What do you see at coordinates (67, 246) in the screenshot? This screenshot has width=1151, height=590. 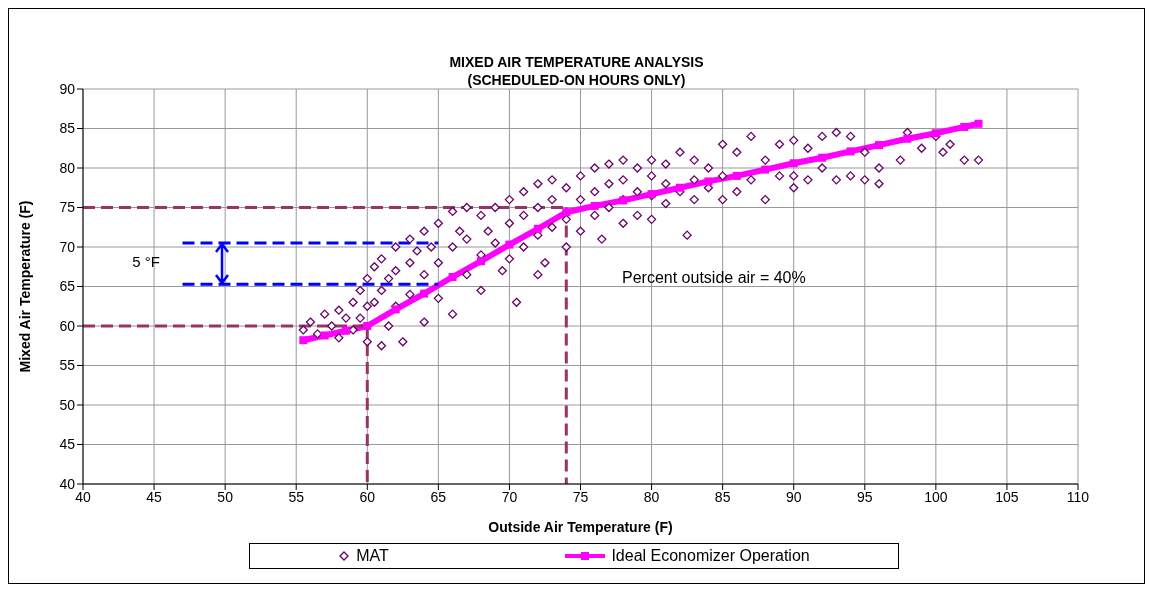 I see `y-tick-label: 70` at bounding box center [67, 246].